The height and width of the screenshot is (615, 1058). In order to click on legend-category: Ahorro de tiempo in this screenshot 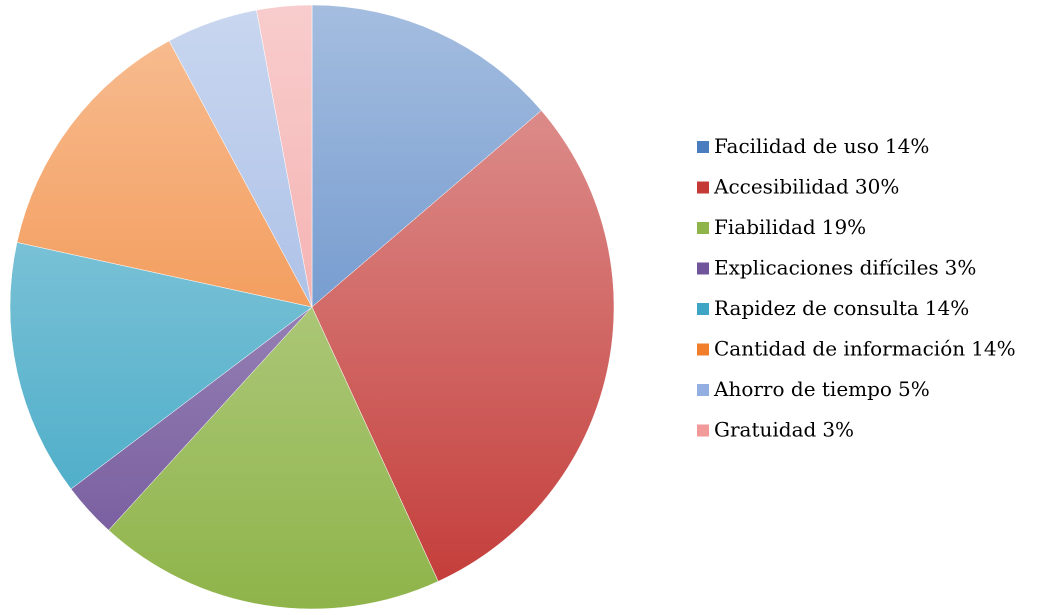, I will do `click(802, 389)`.